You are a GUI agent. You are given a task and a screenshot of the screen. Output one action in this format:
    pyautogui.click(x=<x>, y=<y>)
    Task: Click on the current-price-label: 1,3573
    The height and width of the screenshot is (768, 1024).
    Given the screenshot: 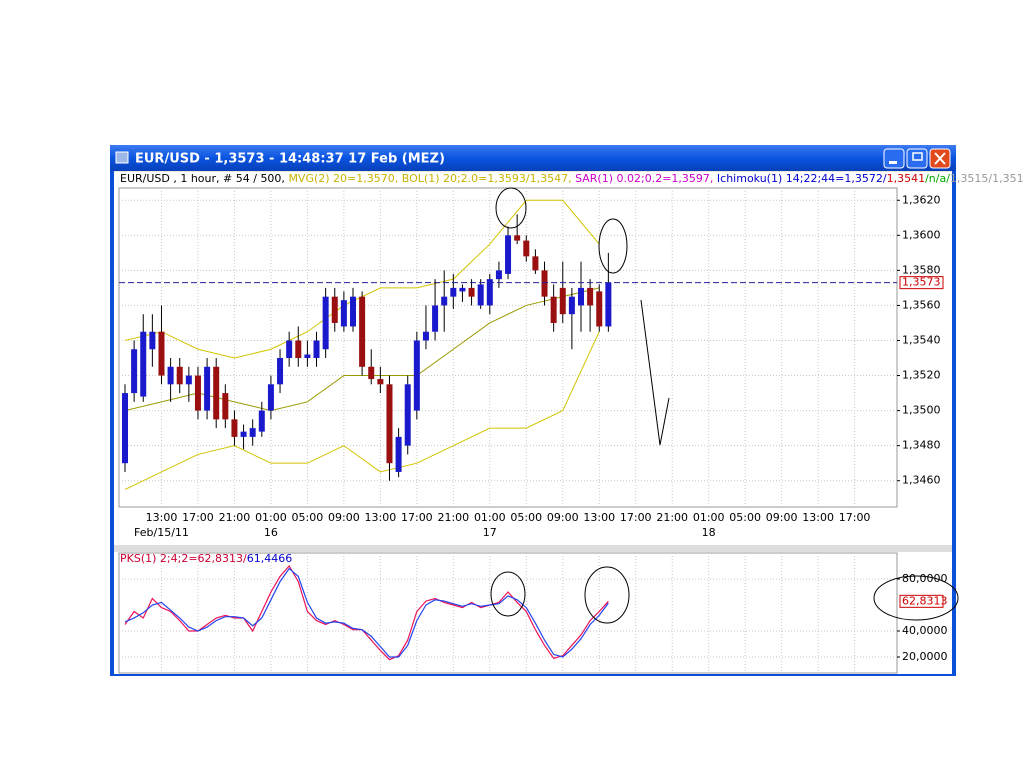 What is the action you would take?
    pyautogui.click(x=921, y=282)
    